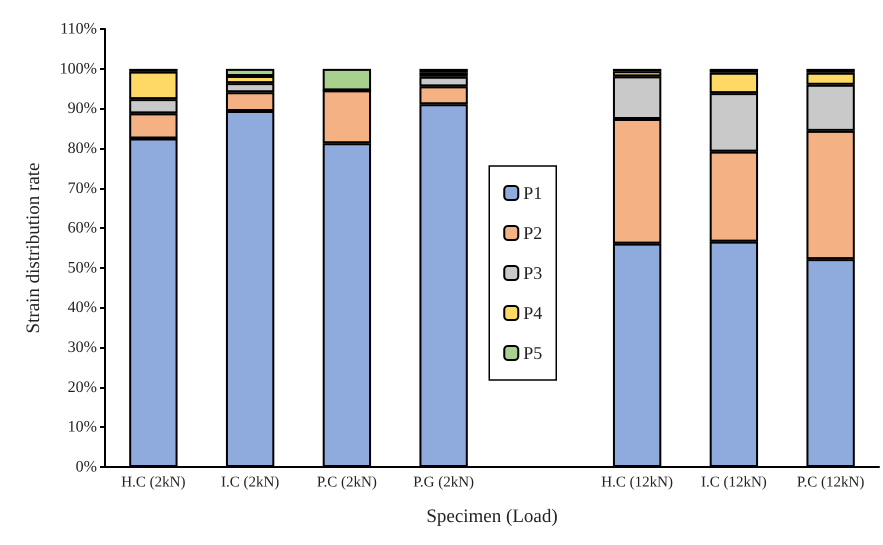 The height and width of the screenshot is (545, 883). Describe the element at coordinates (82, 228) in the screenshot. I see `y-tick-label: 60%` at that location.